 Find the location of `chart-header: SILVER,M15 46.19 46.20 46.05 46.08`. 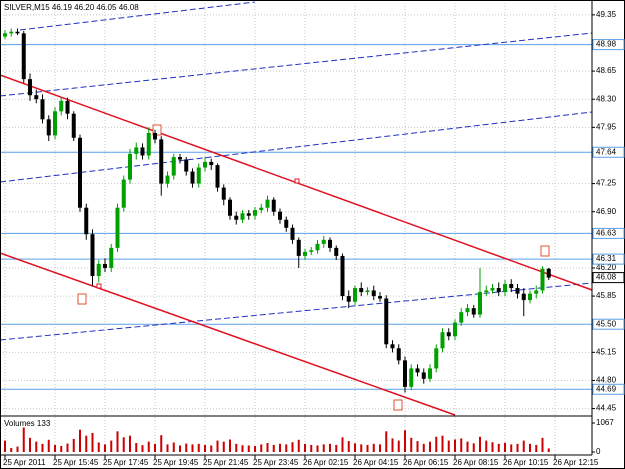

chart-header: SILVER,M15 46.19 46.20 46.05 46.08 is located at coordinates (71, 7).